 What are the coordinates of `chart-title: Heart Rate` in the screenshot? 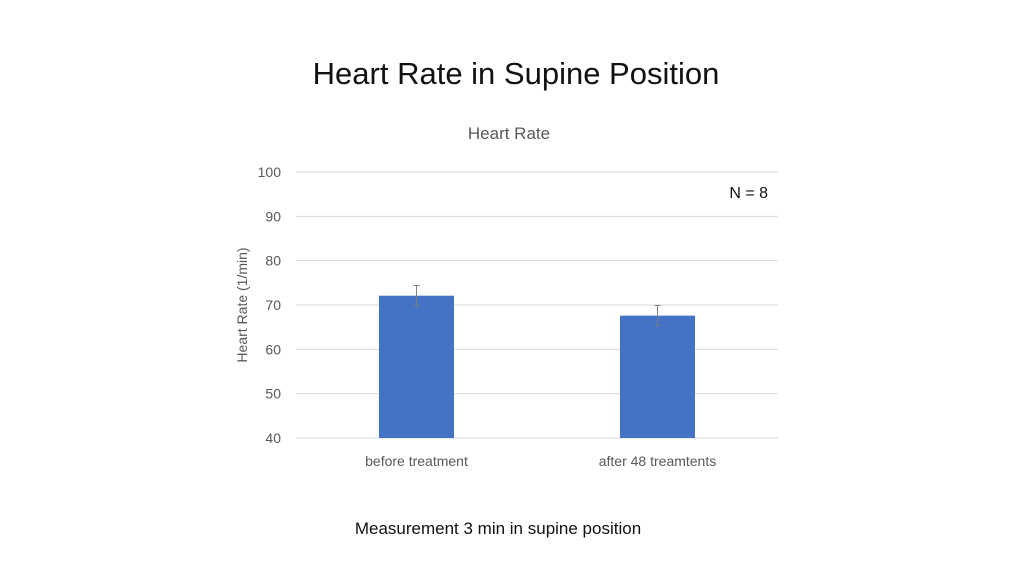 It's located at (509, 133).